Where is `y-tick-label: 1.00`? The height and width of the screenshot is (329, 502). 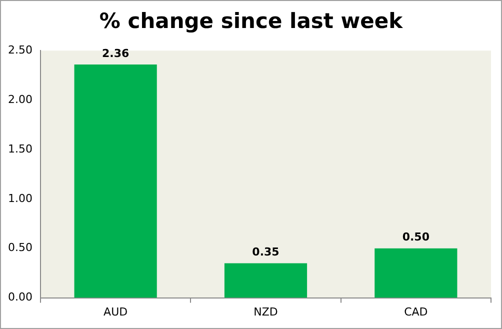 y-tick-label: 1.00 is located at coordinates (20, 198).